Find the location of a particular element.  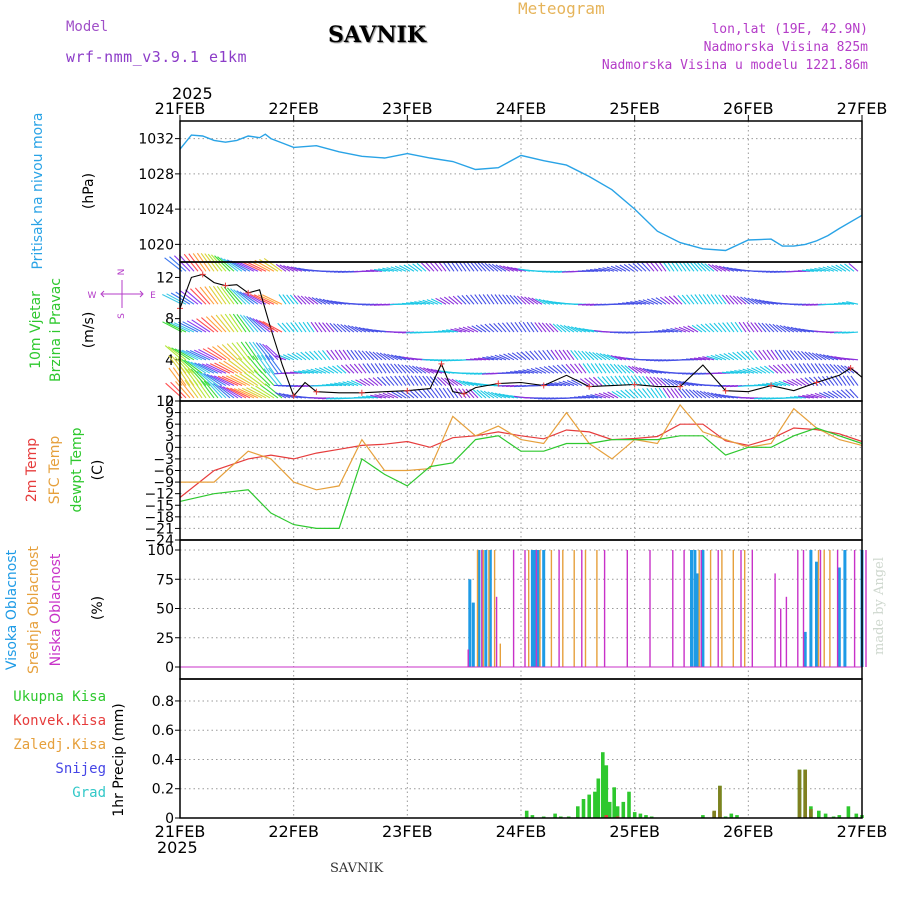

pressure-y-tick: 1028 is located at coordinates (156, 175).